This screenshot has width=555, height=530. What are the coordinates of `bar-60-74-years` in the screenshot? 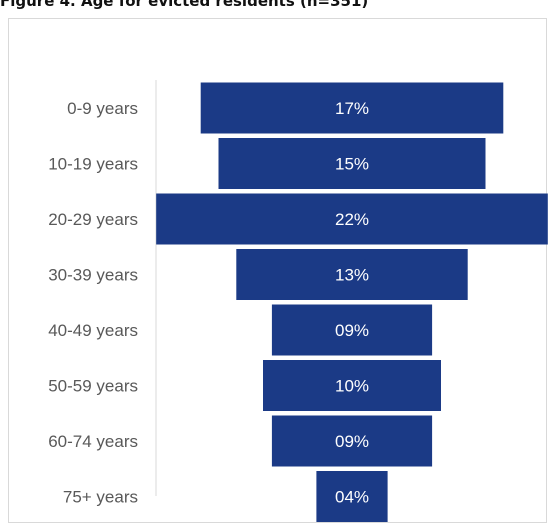 It's located at (352, 441).